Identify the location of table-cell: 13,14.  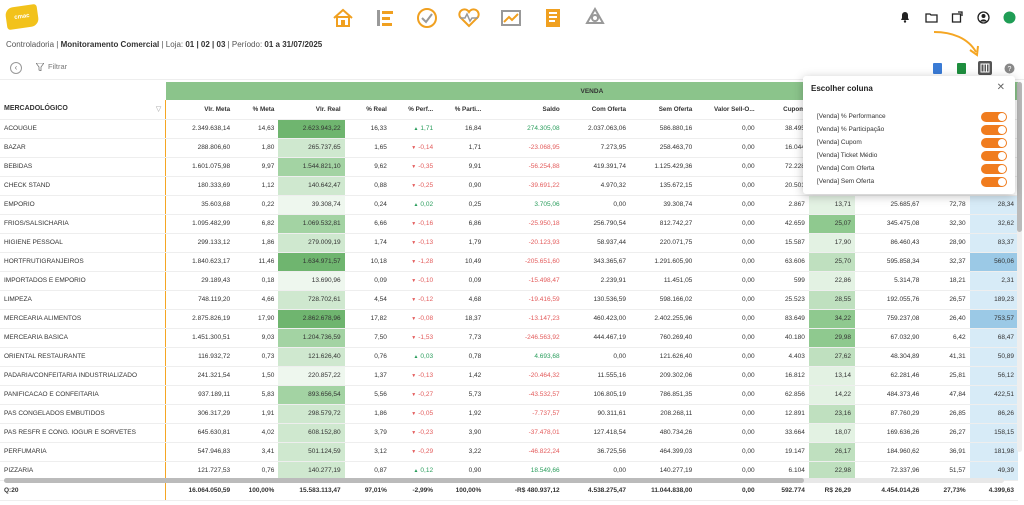
(832, 376).